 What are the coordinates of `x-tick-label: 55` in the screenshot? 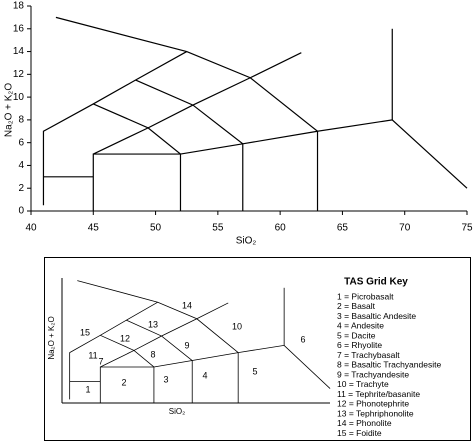 It's located at (218, 228).